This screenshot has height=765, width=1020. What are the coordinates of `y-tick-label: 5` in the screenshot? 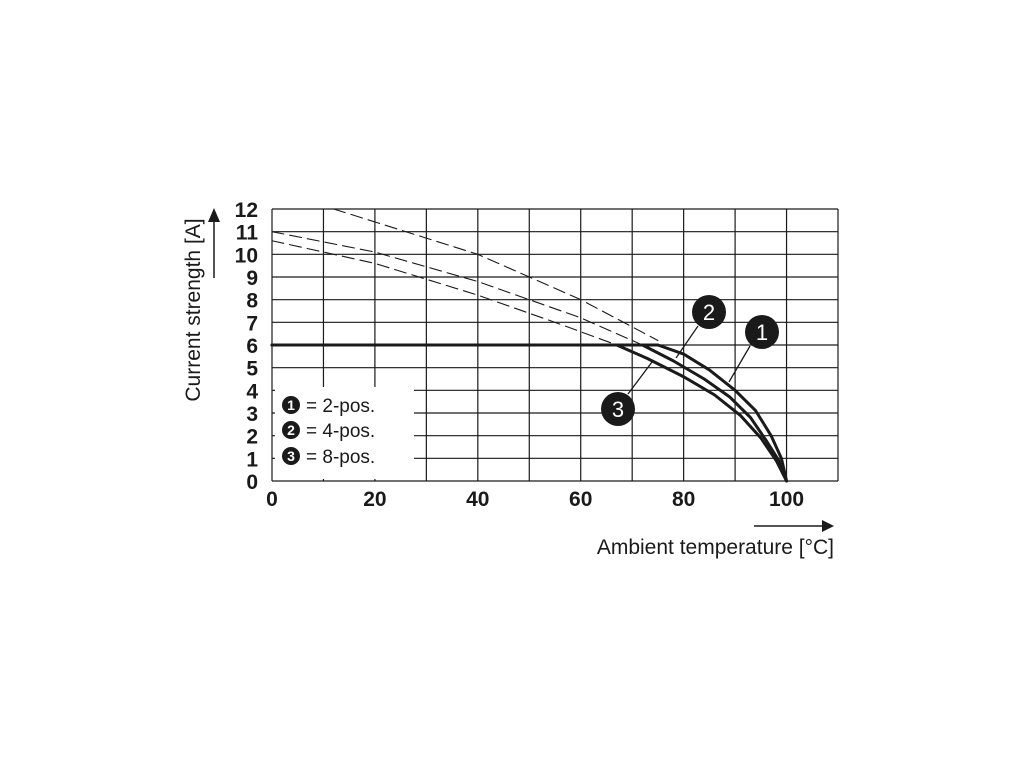 It's located at (252, 369).